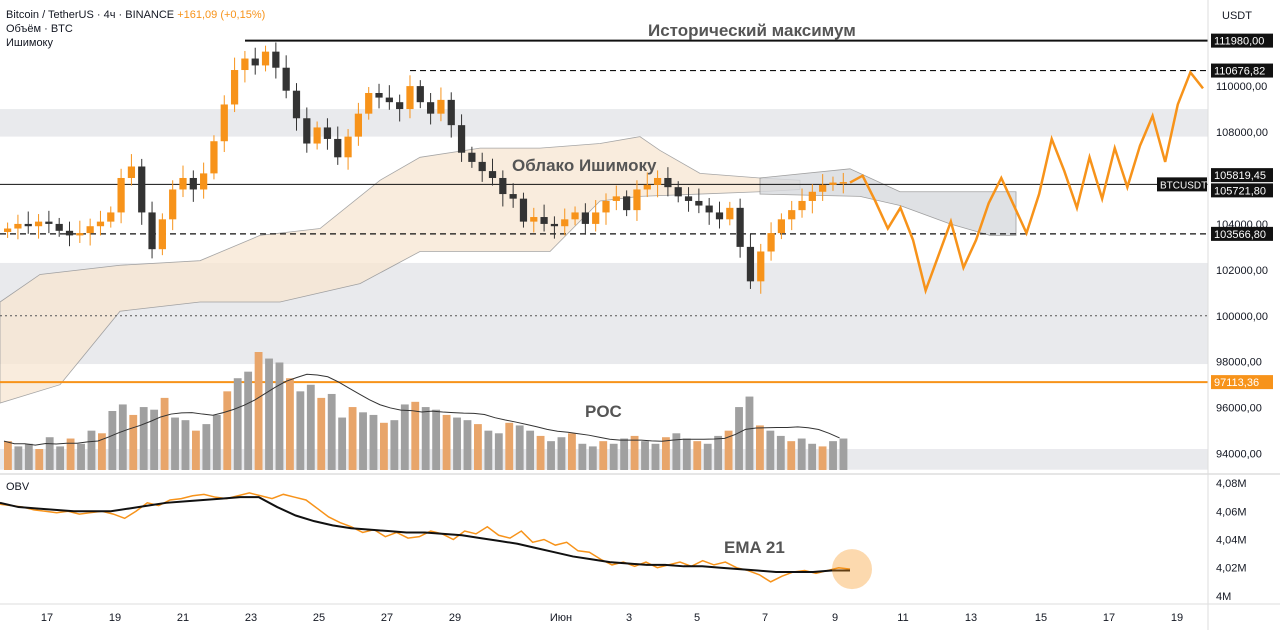 Image resolution: width=1280 pixels, height=630 pixels. I want to click on time-tick: 27, so click(387, 618).